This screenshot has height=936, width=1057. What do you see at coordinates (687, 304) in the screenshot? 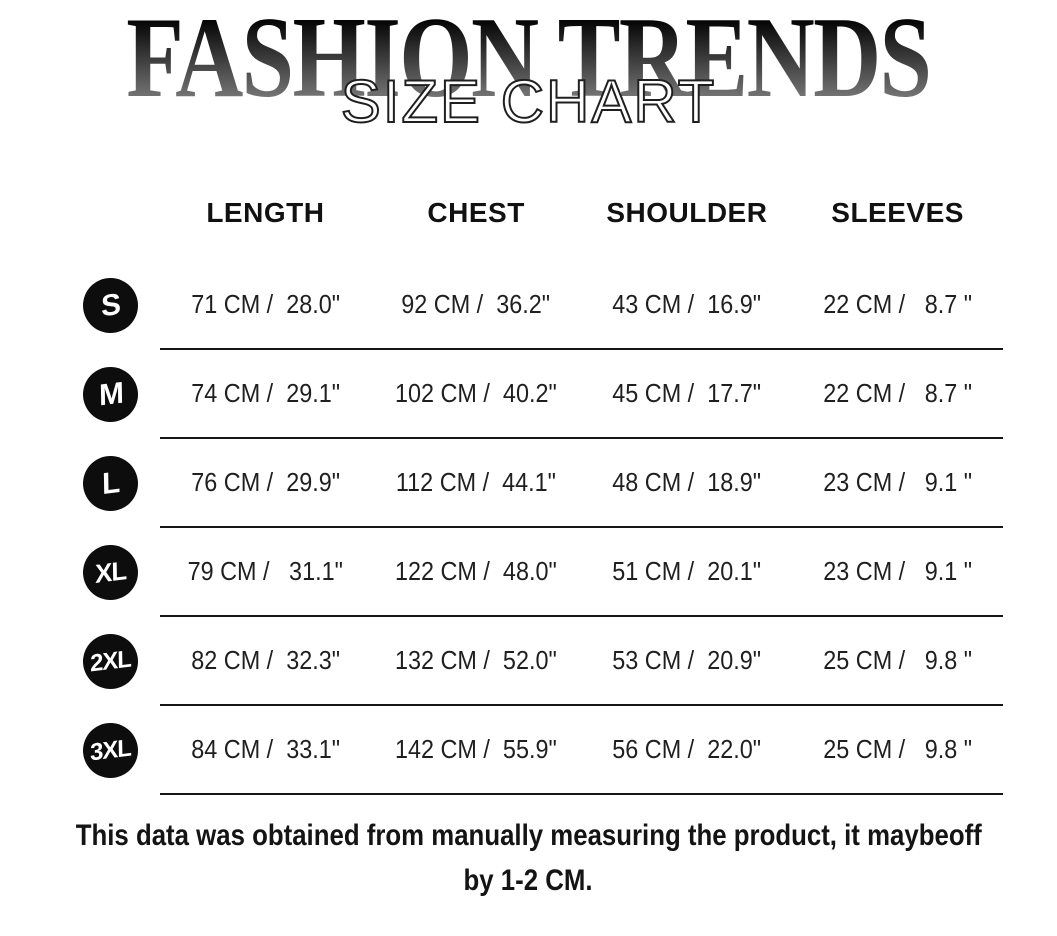
I see `cell-shoulder: 43 CM / 16.9"` at bounding box center [687, 304].